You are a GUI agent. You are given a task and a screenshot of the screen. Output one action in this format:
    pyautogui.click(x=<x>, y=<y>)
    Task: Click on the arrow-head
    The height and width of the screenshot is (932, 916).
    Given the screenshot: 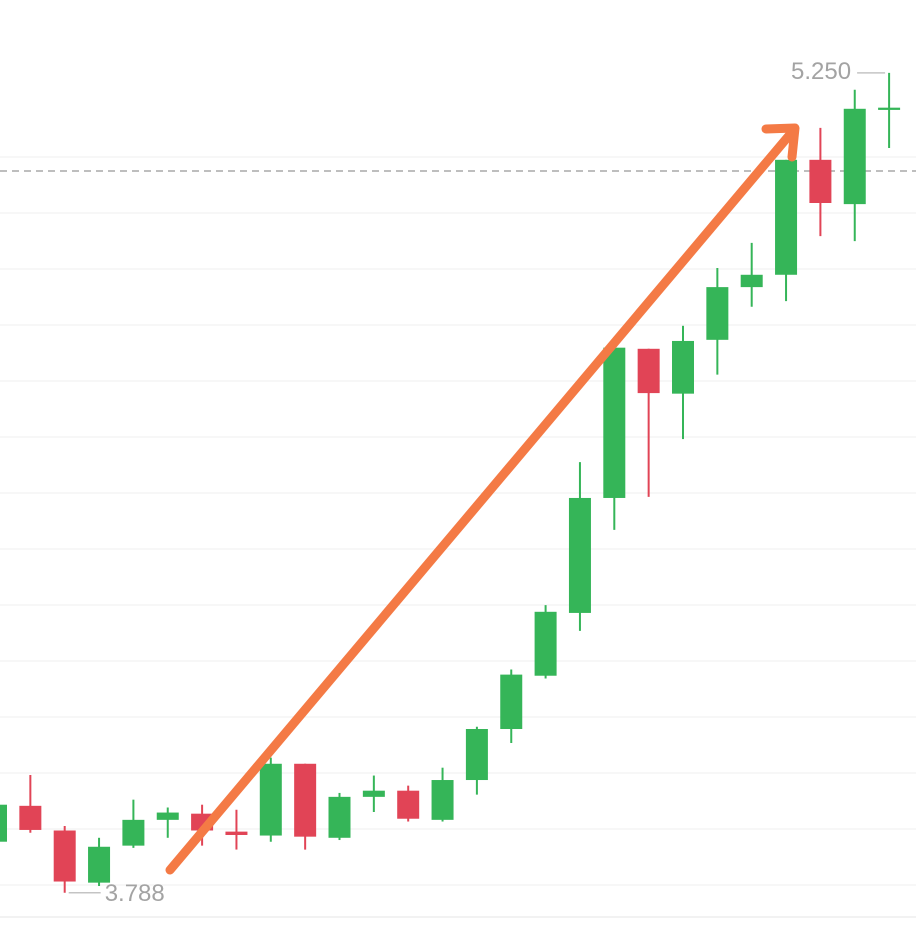 What is the action you would take?
    pyautogui.click(x=780, y=142)
    